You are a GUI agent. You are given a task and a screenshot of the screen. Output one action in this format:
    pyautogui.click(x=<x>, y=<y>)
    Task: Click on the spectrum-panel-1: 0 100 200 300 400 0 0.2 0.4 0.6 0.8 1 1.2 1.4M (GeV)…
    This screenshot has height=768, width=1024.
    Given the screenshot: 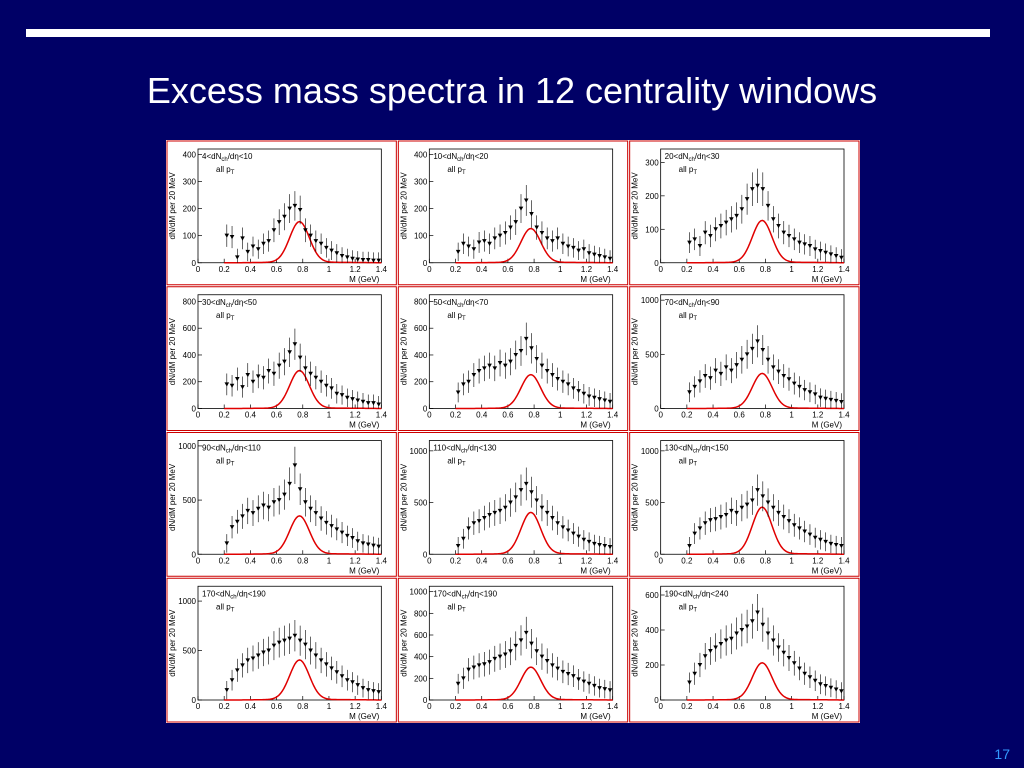 What is the action you would take?
    pyautogui.click(x=281, y=213)
    